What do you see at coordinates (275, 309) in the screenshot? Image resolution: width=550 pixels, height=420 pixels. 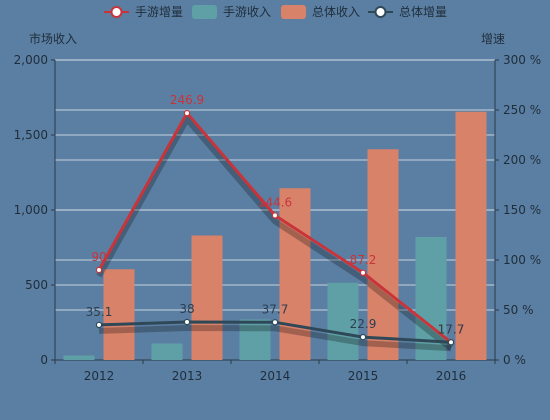 I see `data-label: 37.7` at bounding box center [275, 309].